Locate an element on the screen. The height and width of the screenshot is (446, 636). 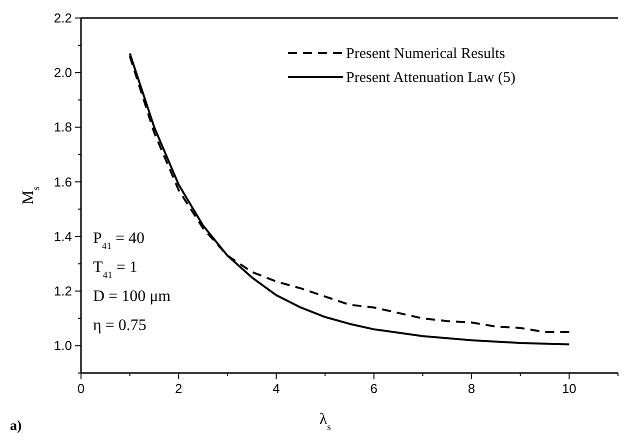
annotation: η = 0.75 is located at coordinates (119, 325).